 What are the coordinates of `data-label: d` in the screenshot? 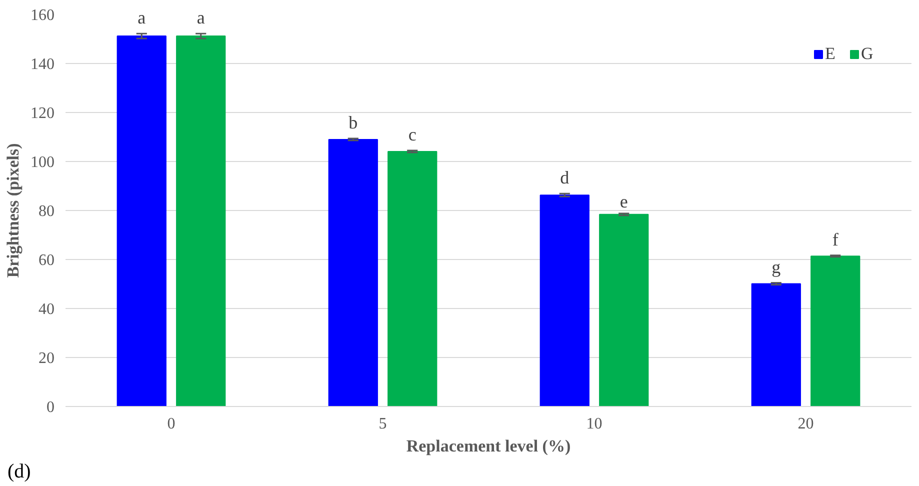 It's located at (565, 178).